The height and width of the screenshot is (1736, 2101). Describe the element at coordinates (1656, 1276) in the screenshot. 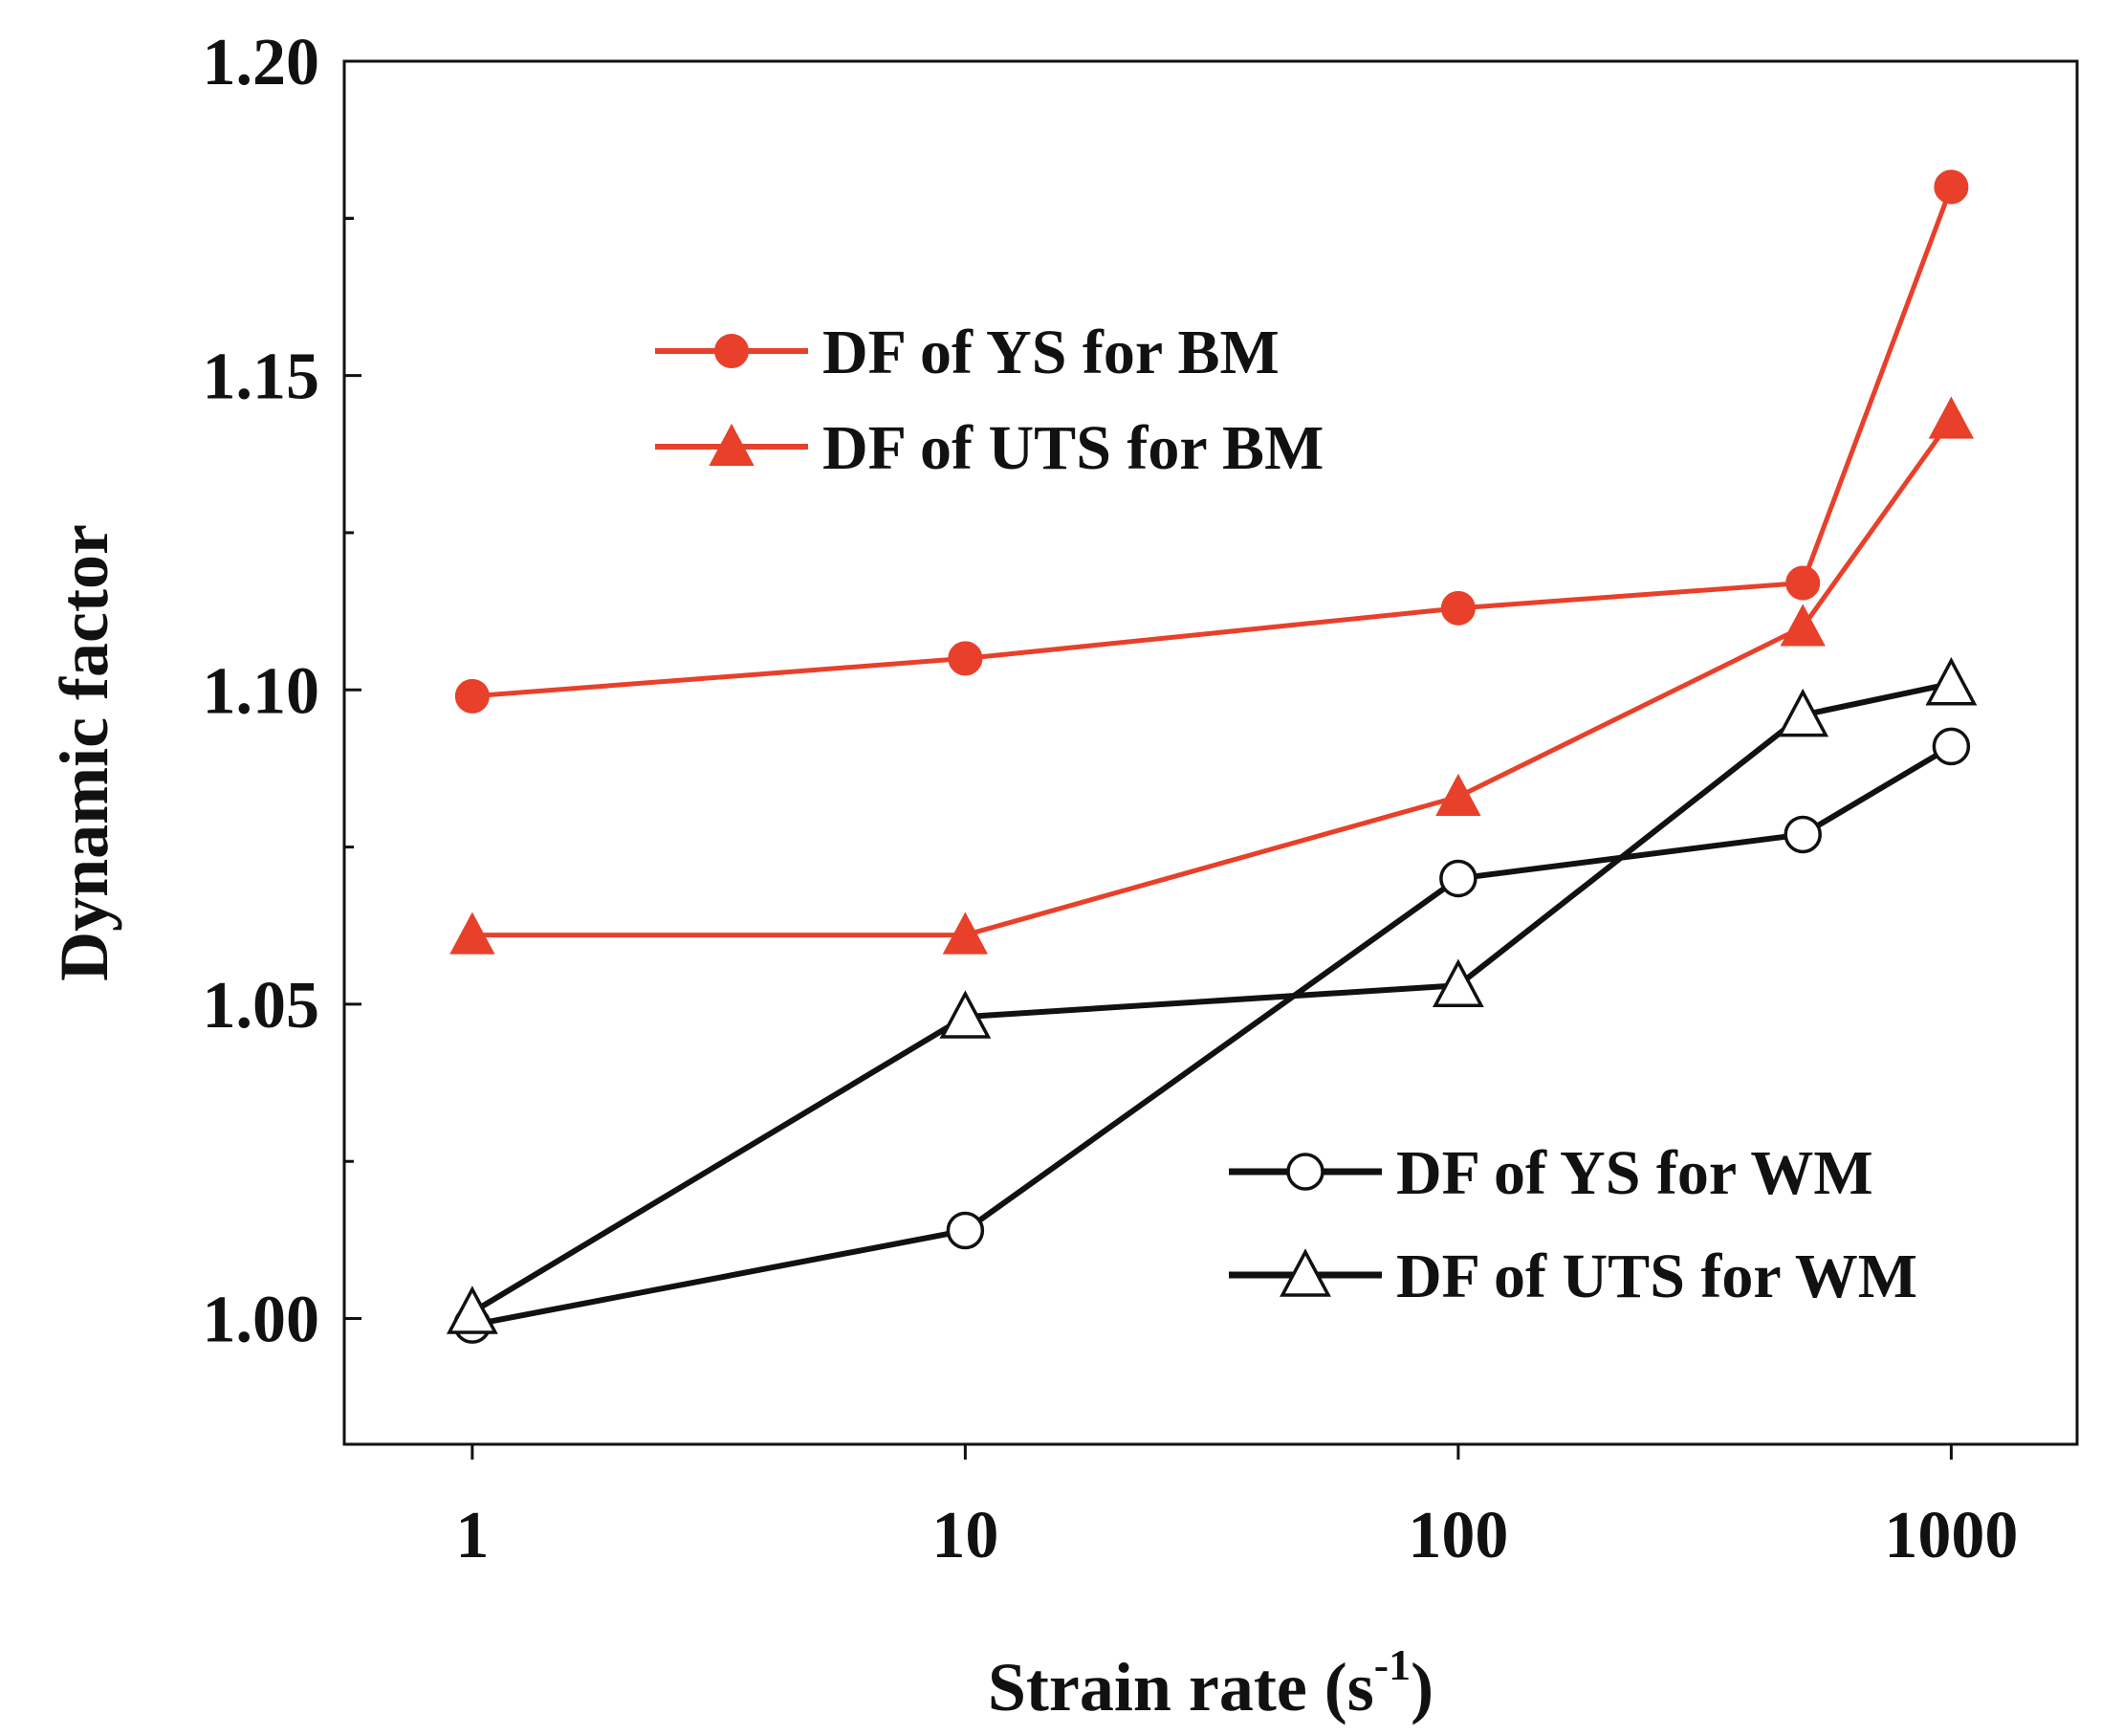

I see `legend-label: DF of UTS for WM` at that location.